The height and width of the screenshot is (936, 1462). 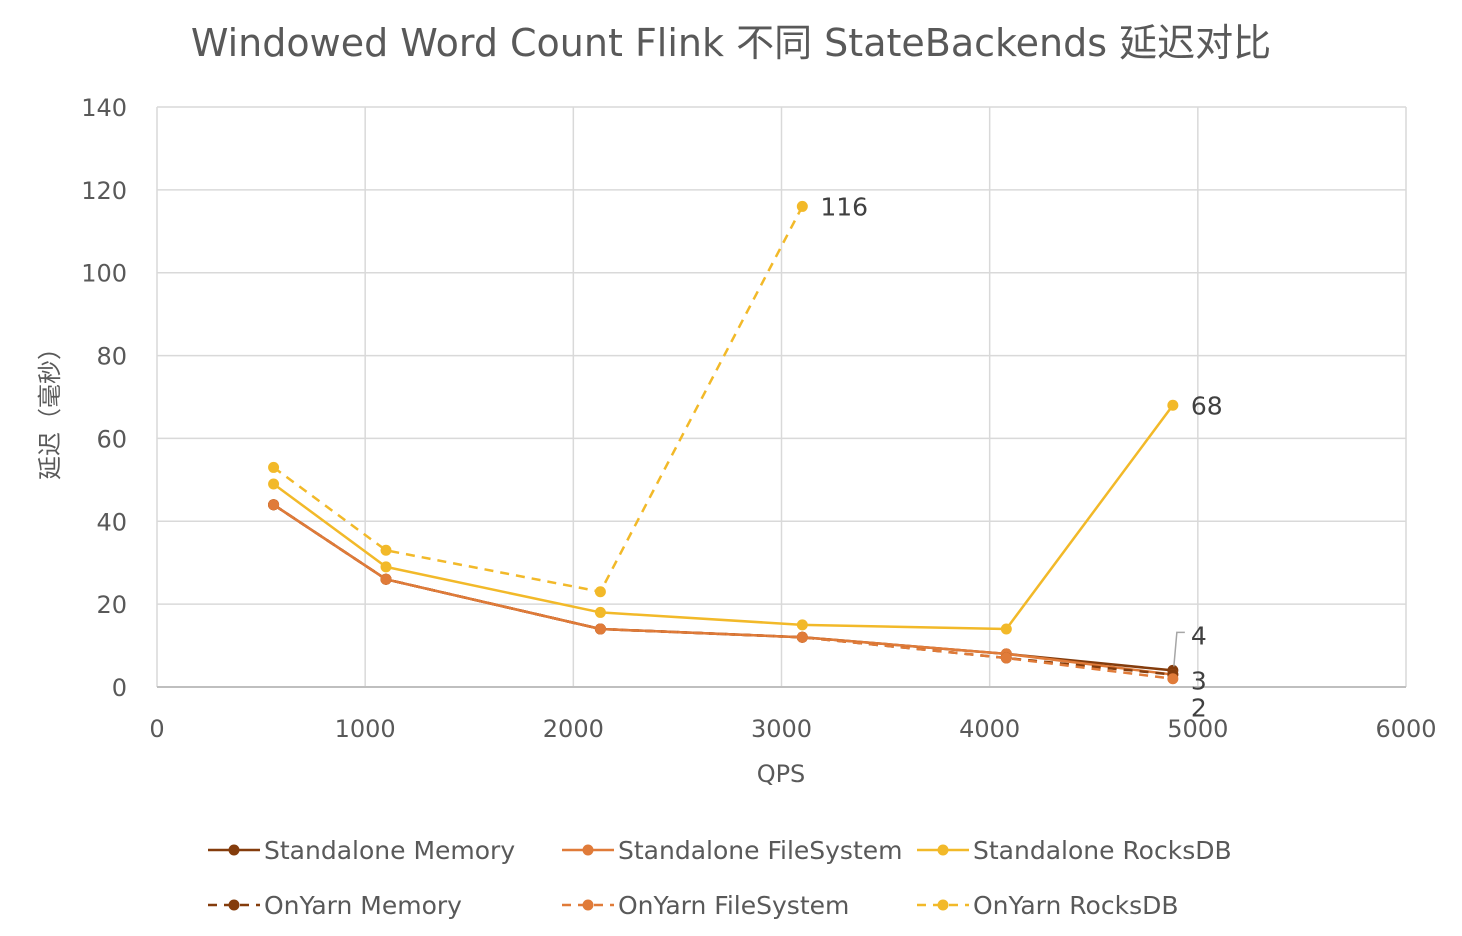 What do you see at coordinates (1179, 649) in the screenshot?
I see `label-leader-line` at bounding box center [1179, 649].